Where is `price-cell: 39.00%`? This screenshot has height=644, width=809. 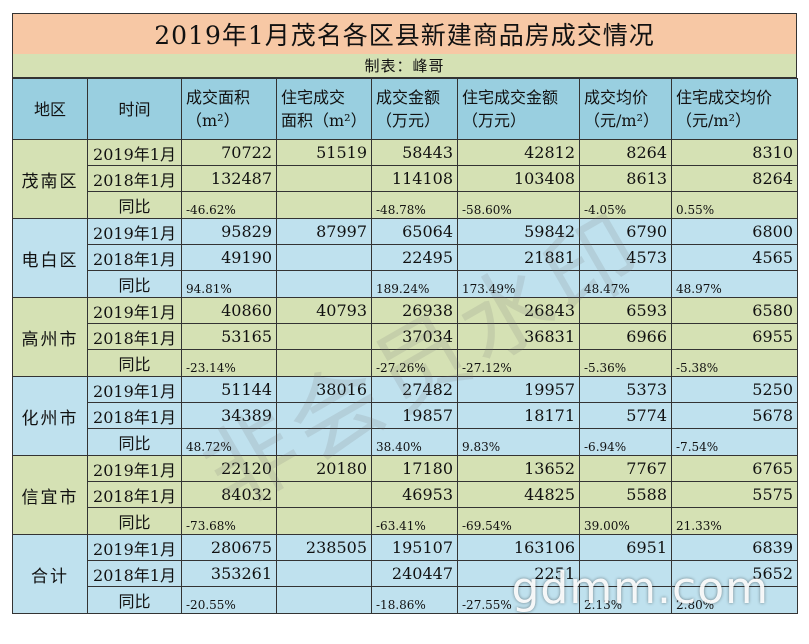 price-cell: 39.00% is located at coordinates (625, 521).